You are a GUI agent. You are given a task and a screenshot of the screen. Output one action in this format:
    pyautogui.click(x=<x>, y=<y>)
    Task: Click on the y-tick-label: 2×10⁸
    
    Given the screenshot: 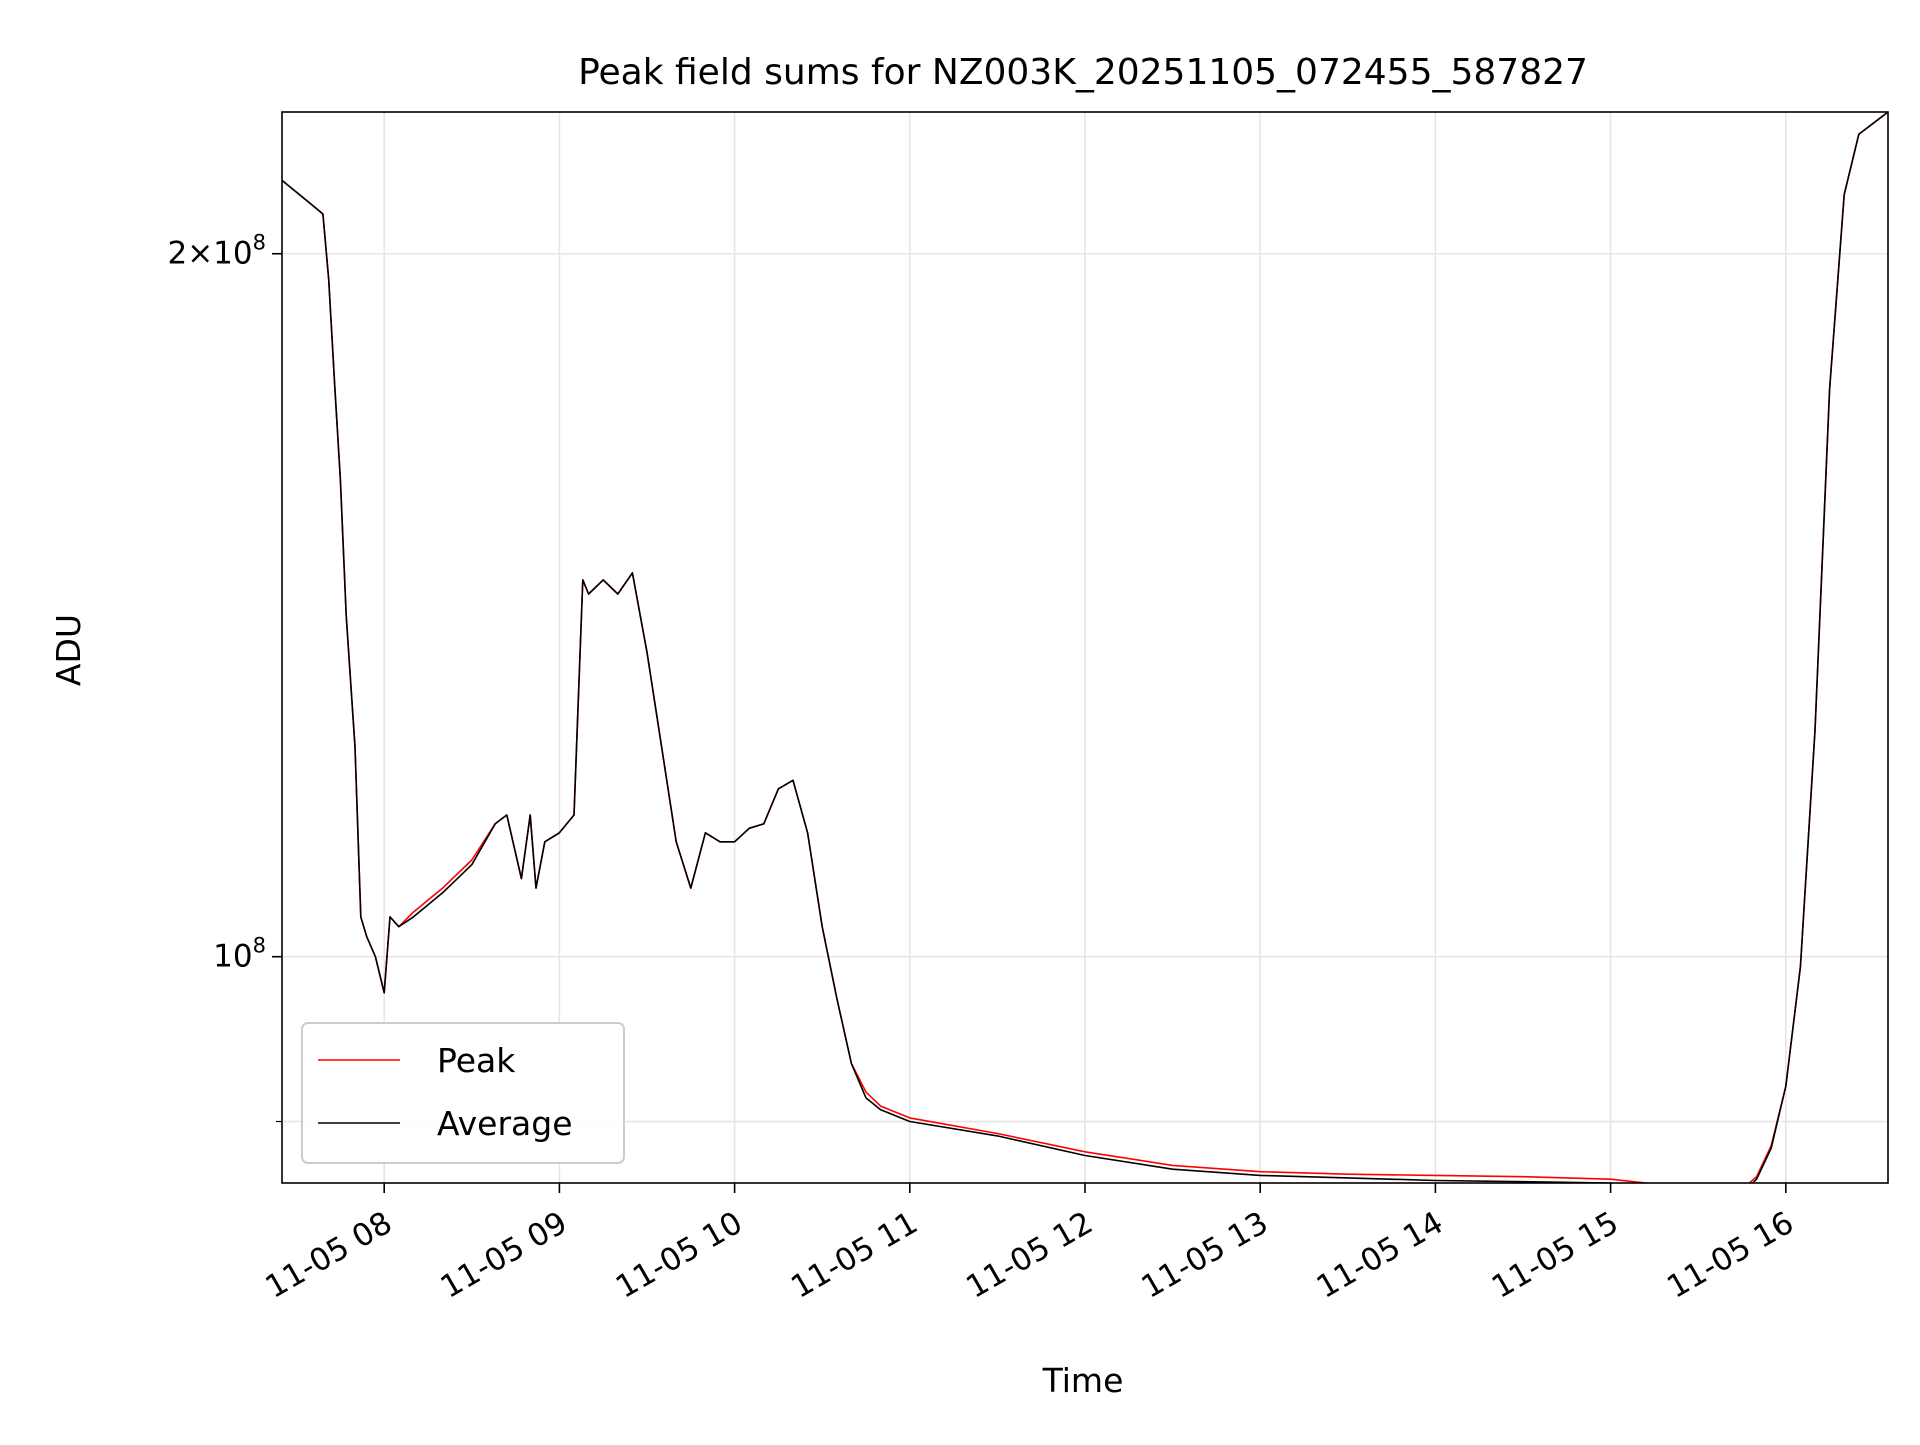 What is the action you would take?
    pyautogui.click(x=216, y=251)
    